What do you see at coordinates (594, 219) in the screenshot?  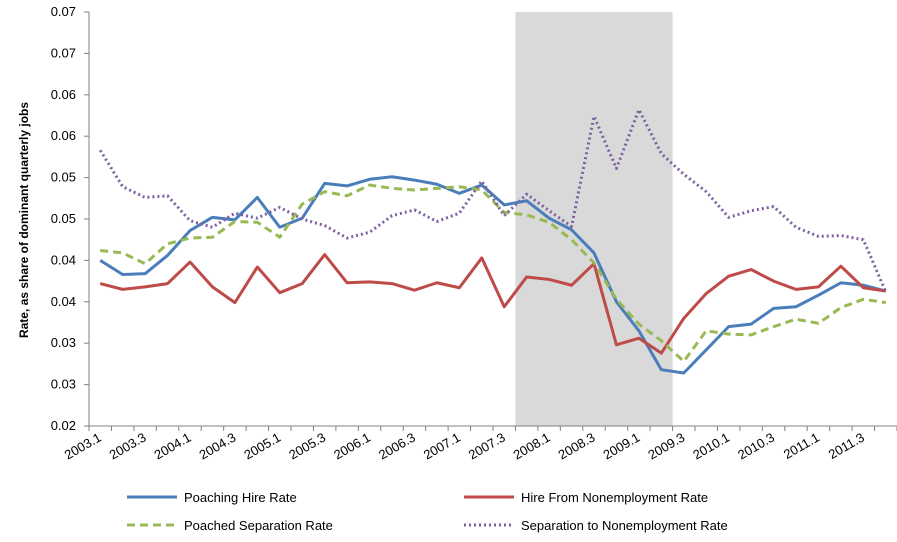 I see `recession-shading` at bounding box center [594, 219].